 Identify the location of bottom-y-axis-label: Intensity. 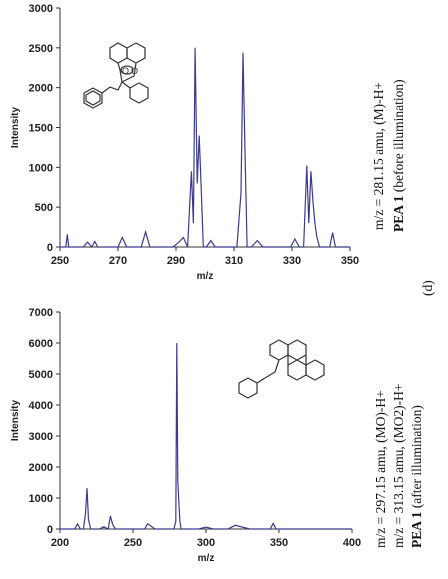
(15, 421).